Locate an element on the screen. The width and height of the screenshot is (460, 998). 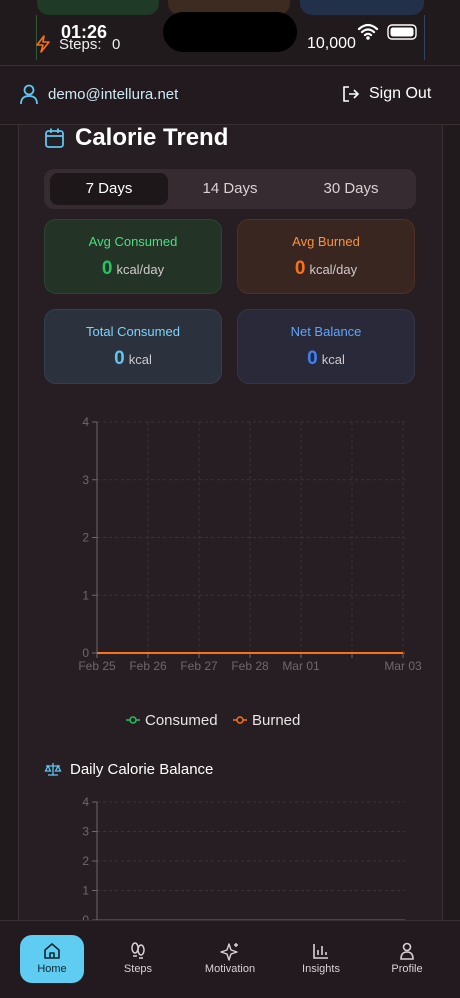
user-icon is located at coordinates (29, 94).